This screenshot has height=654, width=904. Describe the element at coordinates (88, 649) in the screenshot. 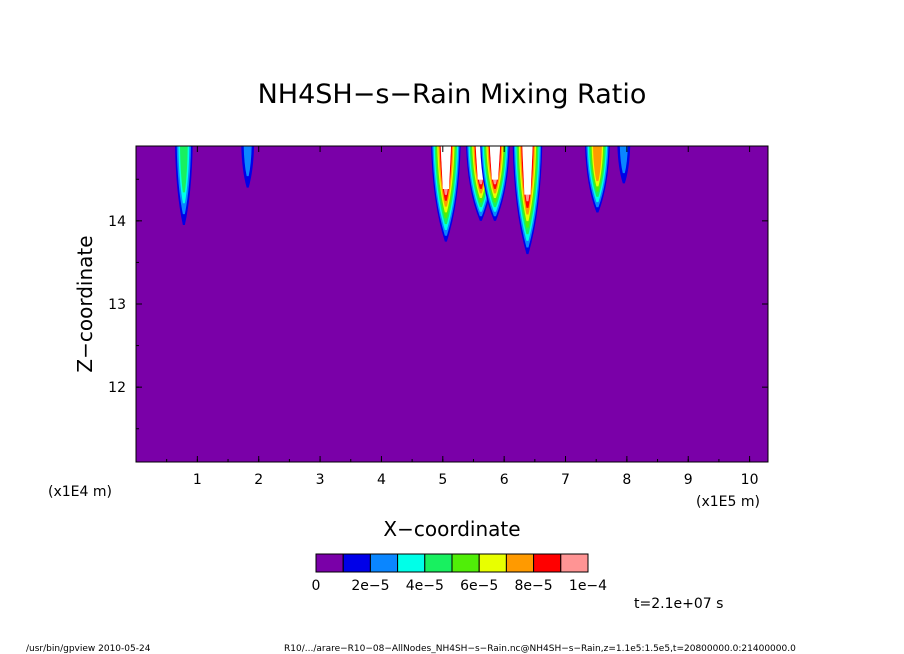

I see `footer-left: /usr/bin/gpview 2010-05-24` at that location.